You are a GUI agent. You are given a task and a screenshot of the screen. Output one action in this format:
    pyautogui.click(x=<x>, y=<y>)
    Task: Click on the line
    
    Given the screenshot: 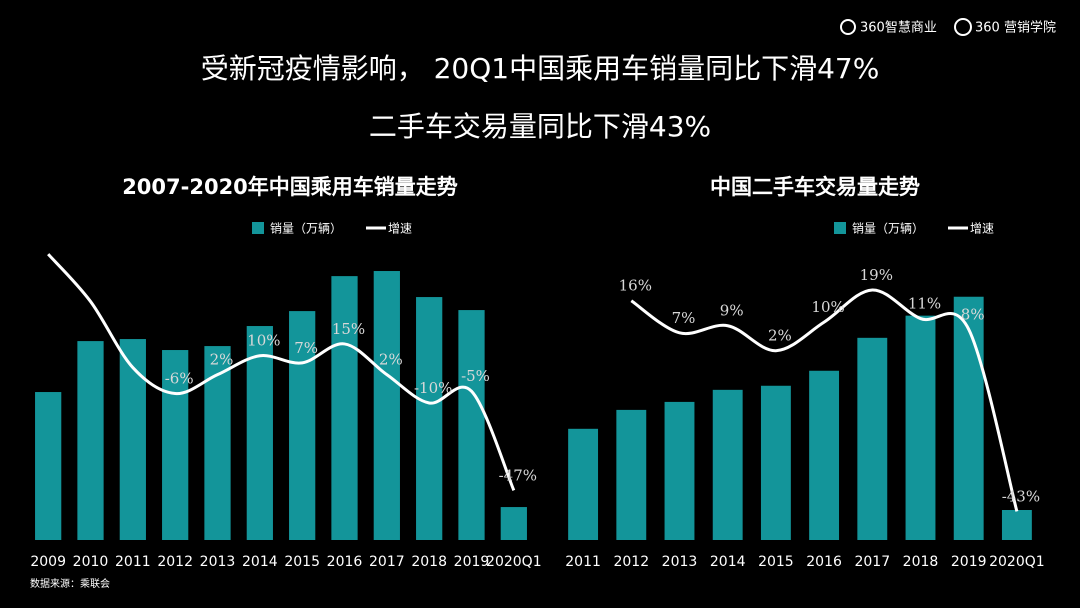 What is the action you would take?
    pyautogui.click(x=824, y=400)
    